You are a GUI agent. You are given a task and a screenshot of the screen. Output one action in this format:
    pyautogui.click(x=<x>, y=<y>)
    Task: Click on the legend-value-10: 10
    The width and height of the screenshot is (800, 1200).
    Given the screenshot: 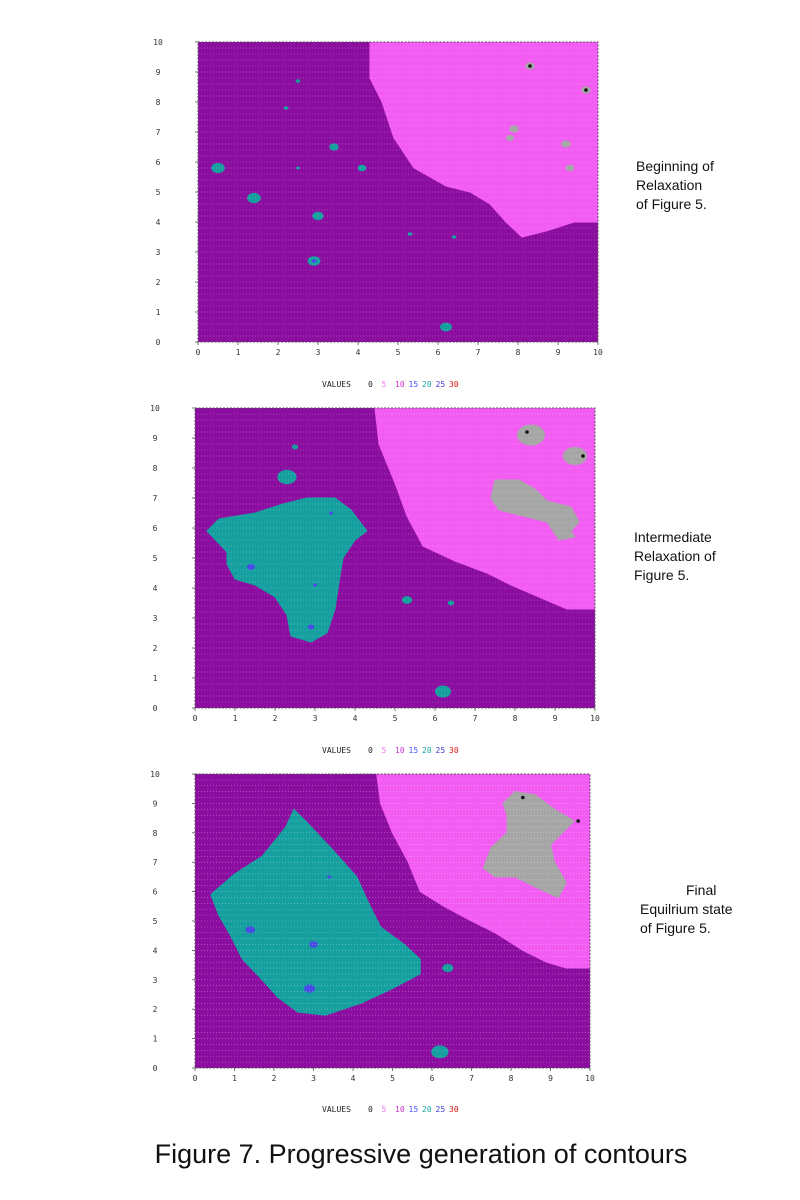 What is the action you would take?
    pyautogui.click(x=400, y=1109)
    